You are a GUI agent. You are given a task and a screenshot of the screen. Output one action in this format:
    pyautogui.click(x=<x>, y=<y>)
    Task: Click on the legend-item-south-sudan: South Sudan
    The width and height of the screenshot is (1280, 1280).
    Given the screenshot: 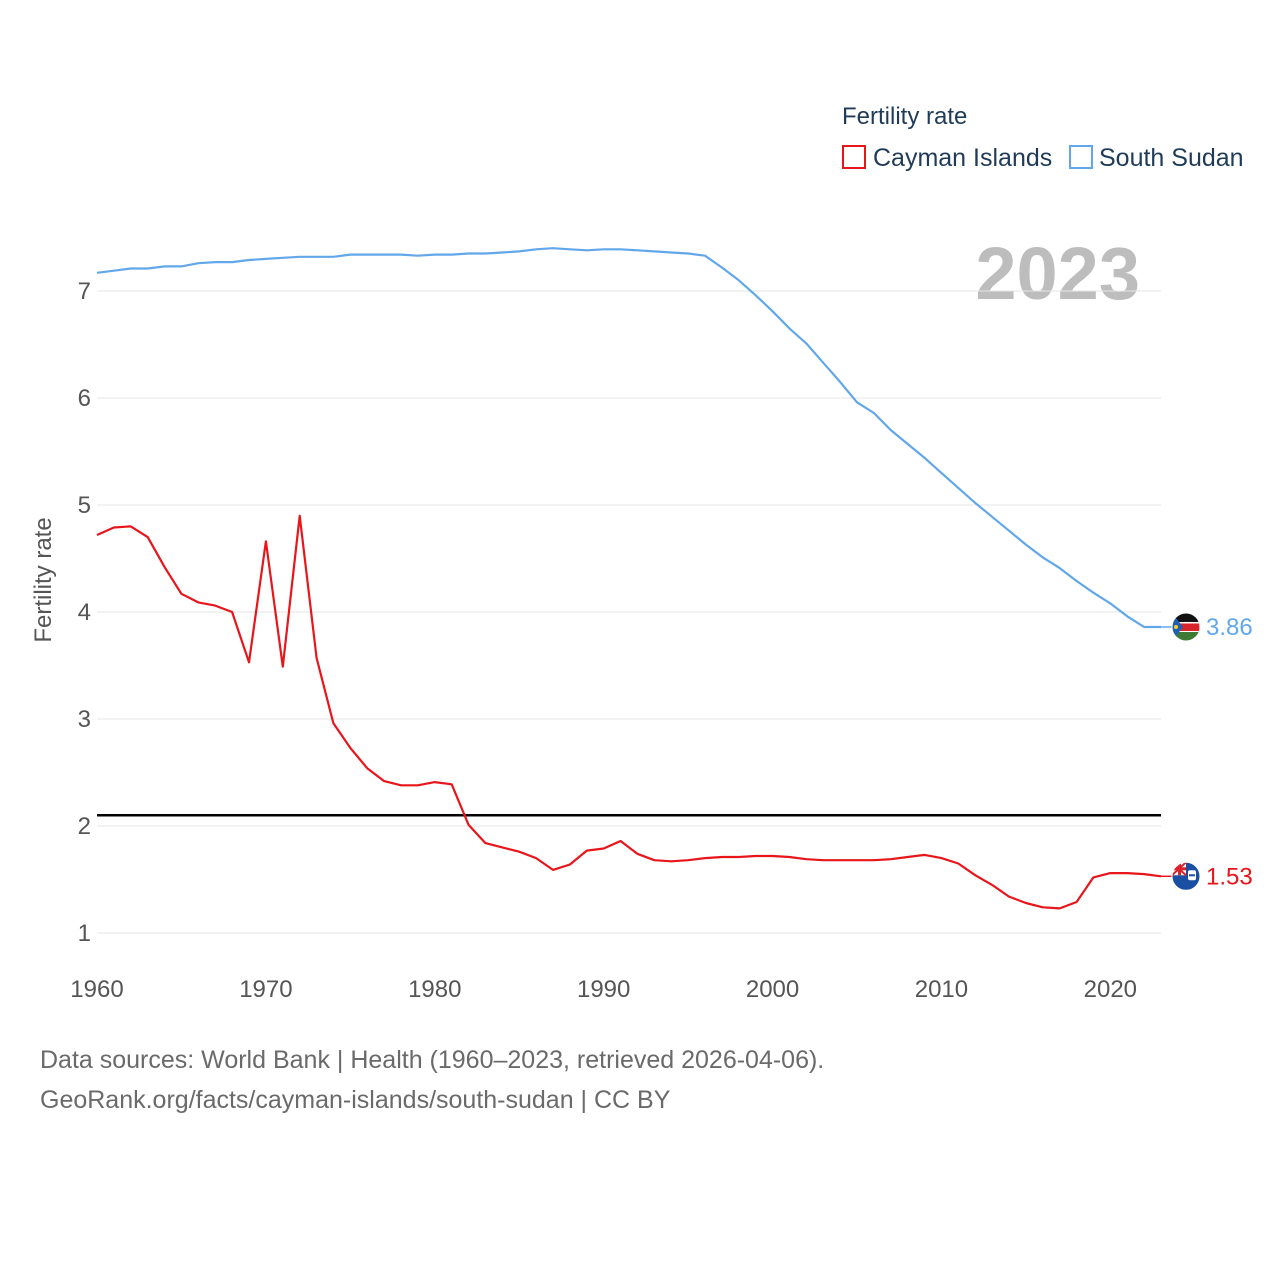 What is the action you would take?
    pyautogui.click(x=1156, y=158)
    